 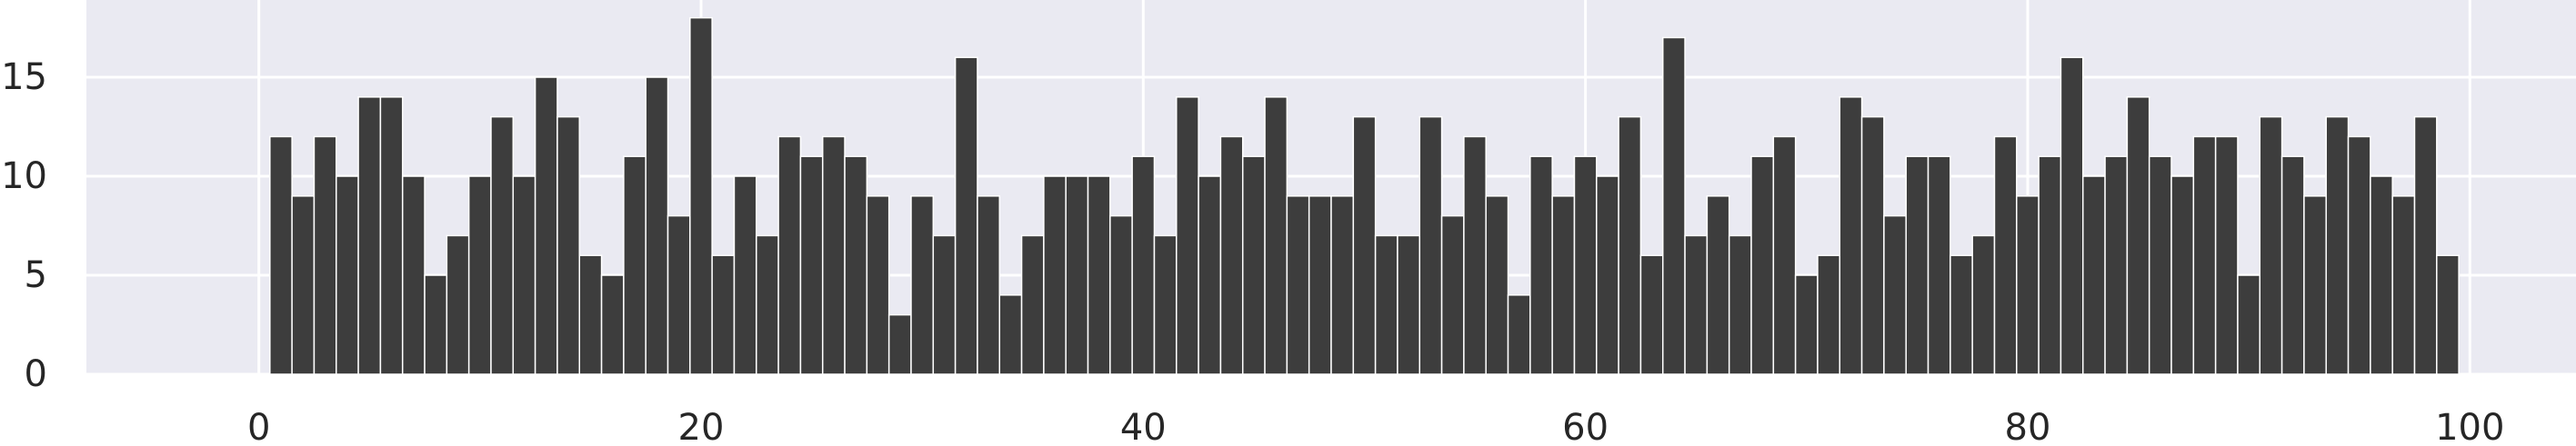 What do you see at coordinates (24, 225) in the screenshot?
I see `y-axis-ticks: 0 5 10 15` at bounding box center [24, 225].